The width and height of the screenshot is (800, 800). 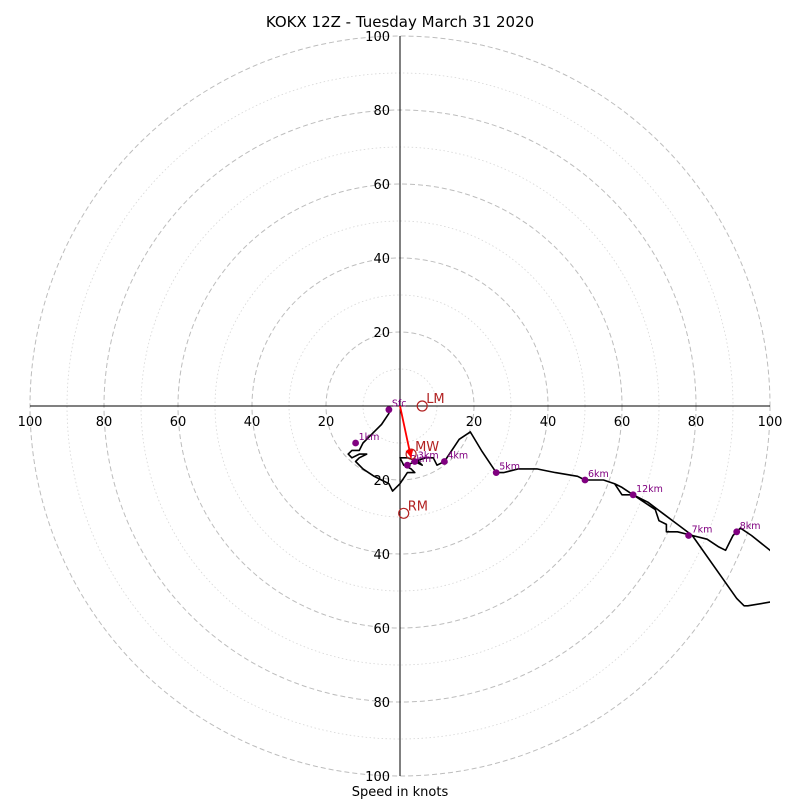 What do you see at coordinates (400, 792) in the screenshot?
I see `x-axis-label: Speed in knots` at bounding box center [400, 792].